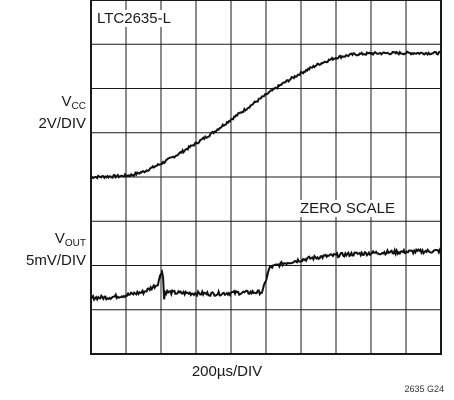 This screenshot has width=454, height=400. I want to click on vout-symbol: V, so click(59, 238).